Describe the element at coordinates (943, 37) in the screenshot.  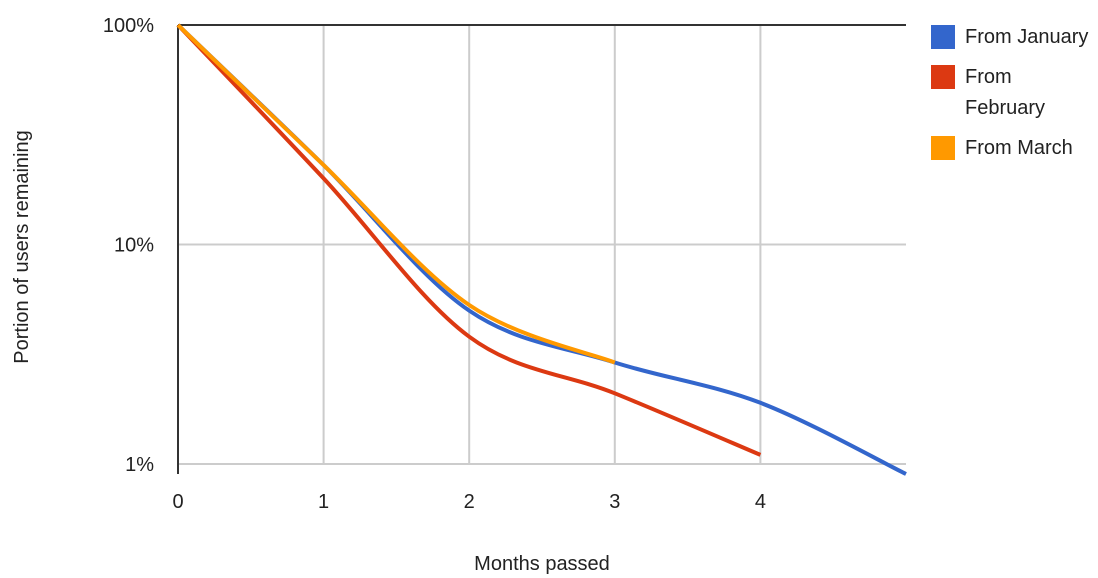
I see `legend-swatch-january` at that location.